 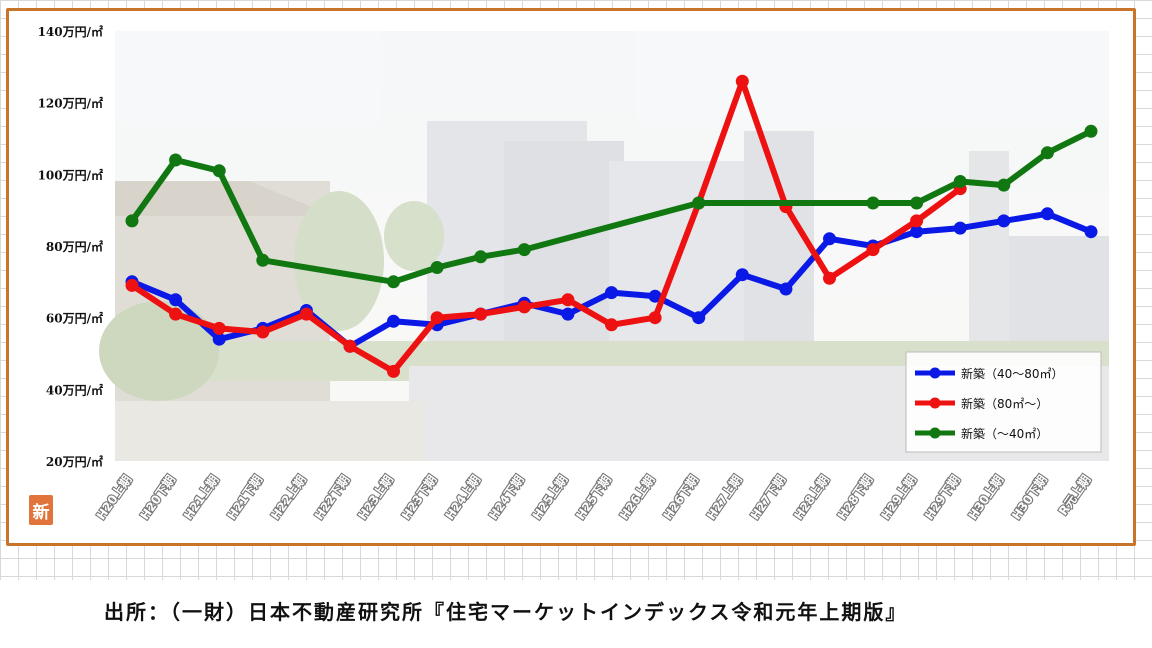 I want to click on x-tick-label: H26上期, so click(x=636, y=497).